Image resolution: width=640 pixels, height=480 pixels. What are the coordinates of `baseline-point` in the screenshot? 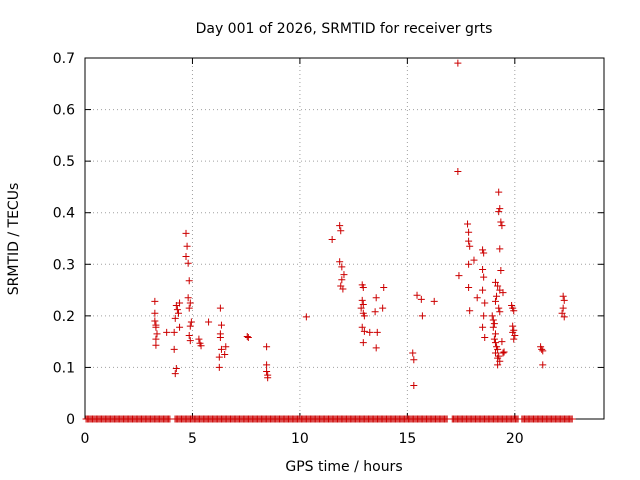 It's located at (572, 419).